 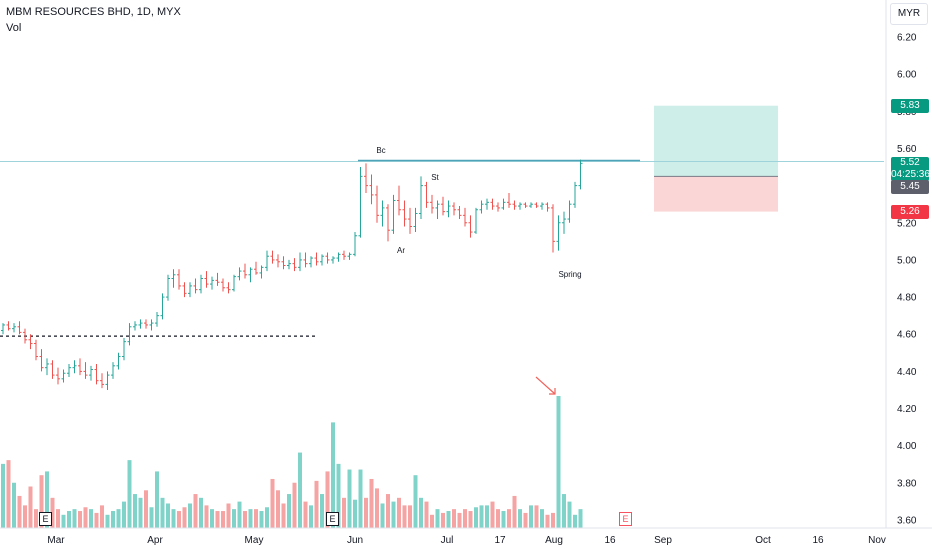 I want to click on time-tick-label: Sep, so click(x=663, y=540).